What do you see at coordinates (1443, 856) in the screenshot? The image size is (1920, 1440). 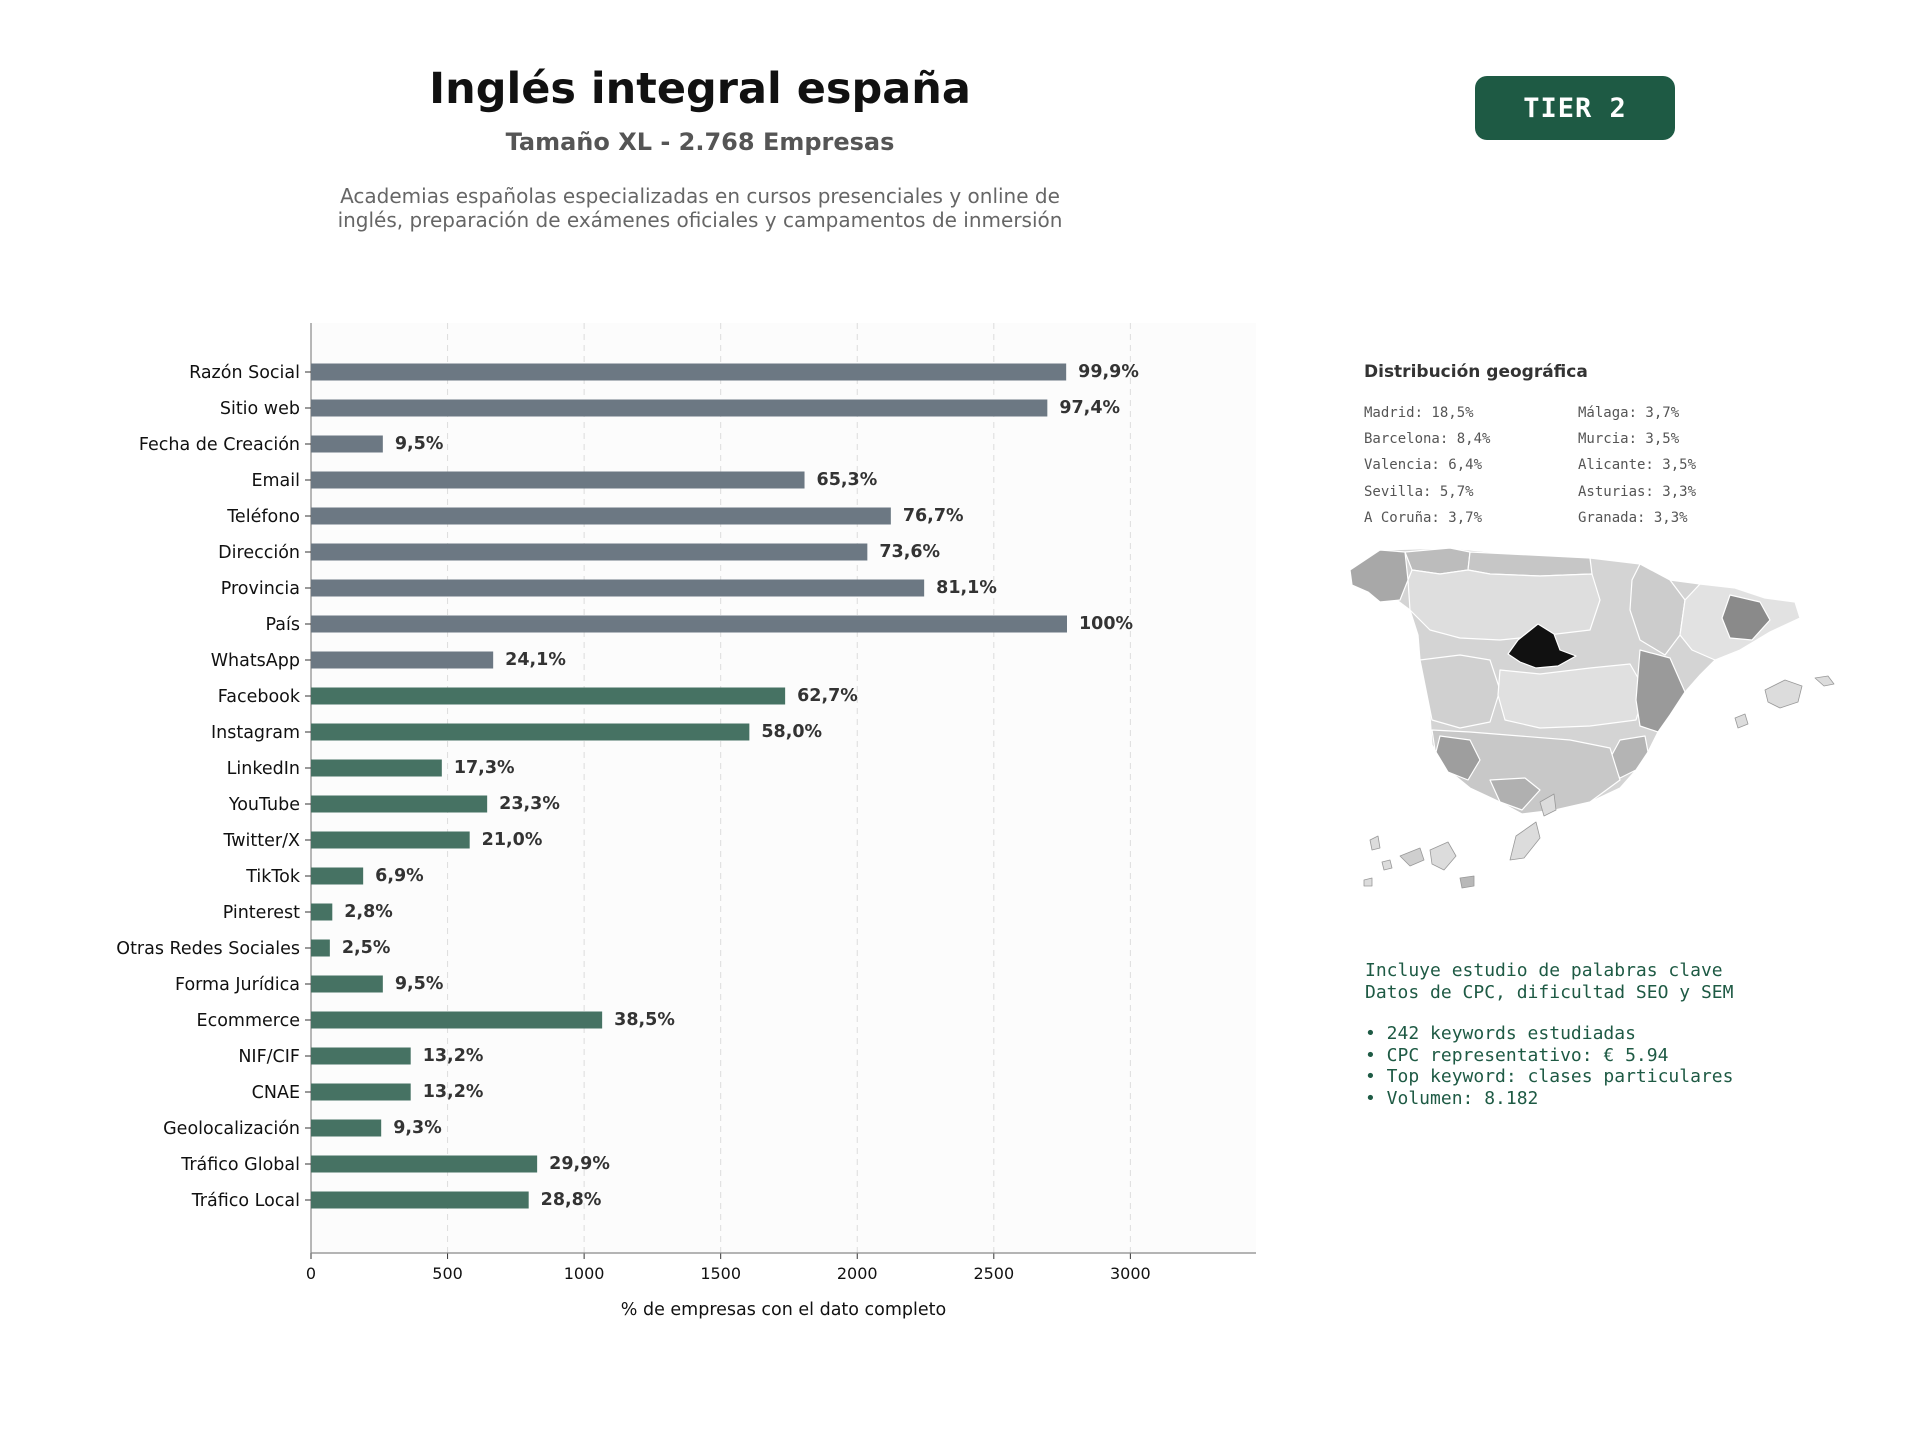 I see `map-canary-gran-canaria` at bounding box center [1443, 856].